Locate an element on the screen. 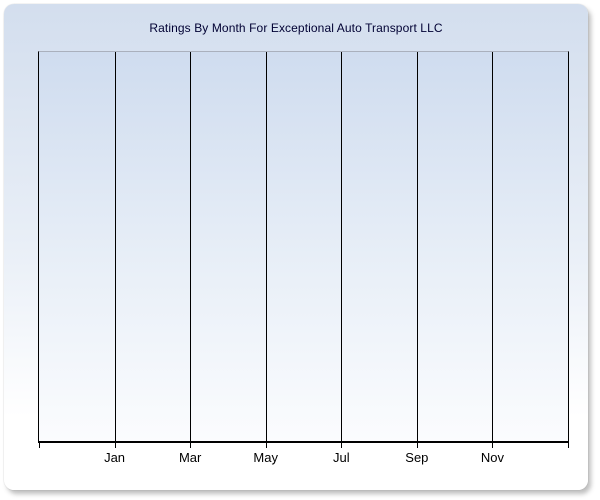 The image size is (600, 500). x-axis-tick-label: Sep is located at coordinates (417, 457).